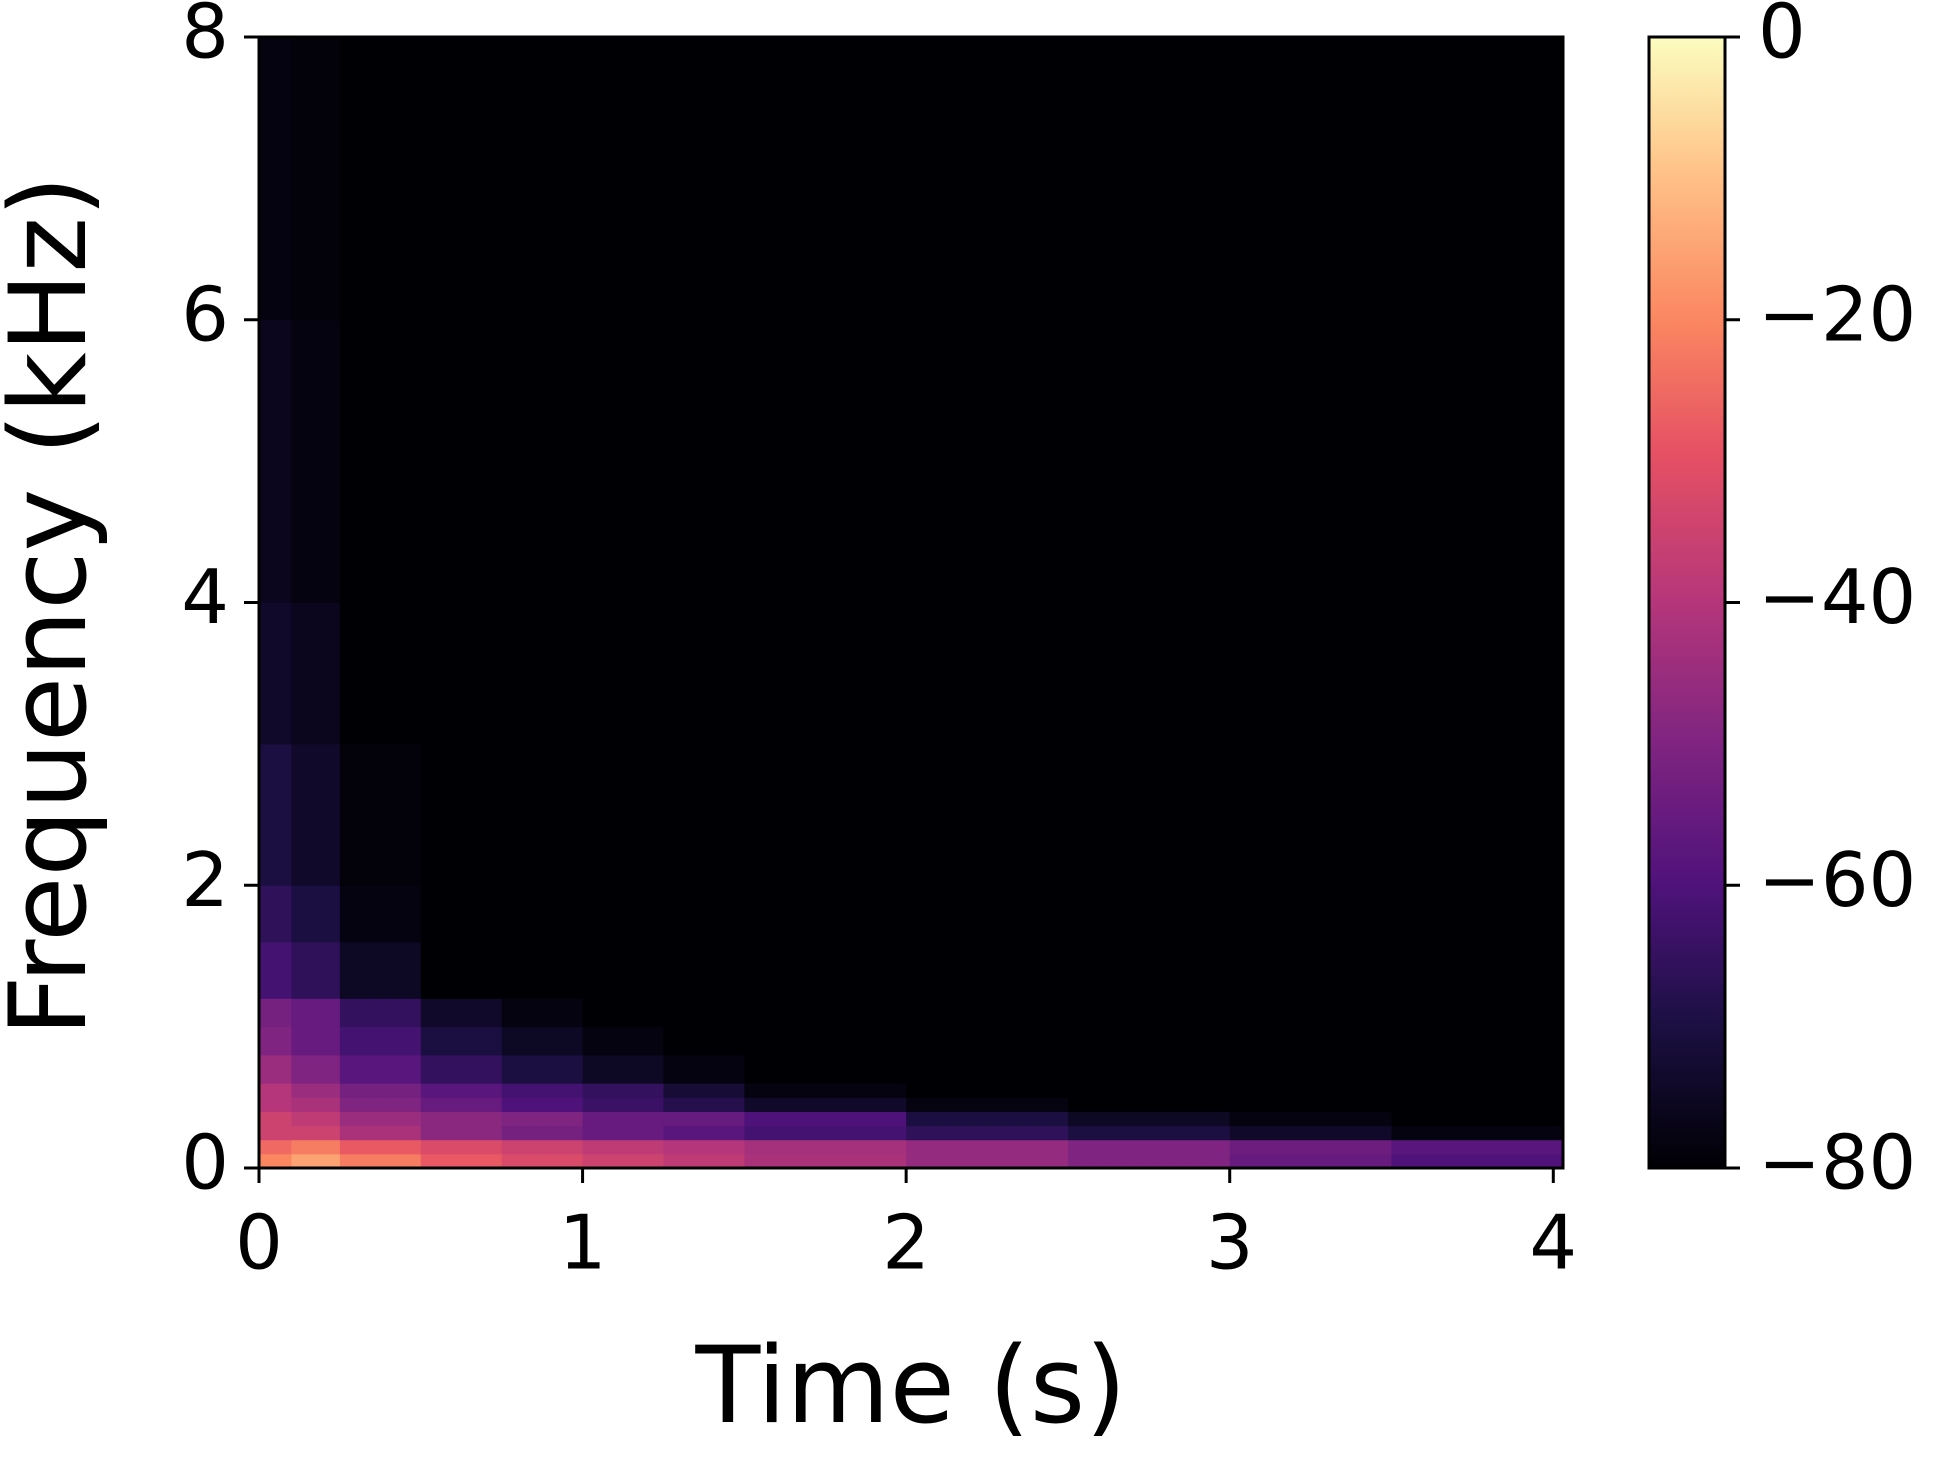  Describe the element at coordinates (1782, 38) in the screenshot. I see `colorbar-tick-label: 0` at that location.